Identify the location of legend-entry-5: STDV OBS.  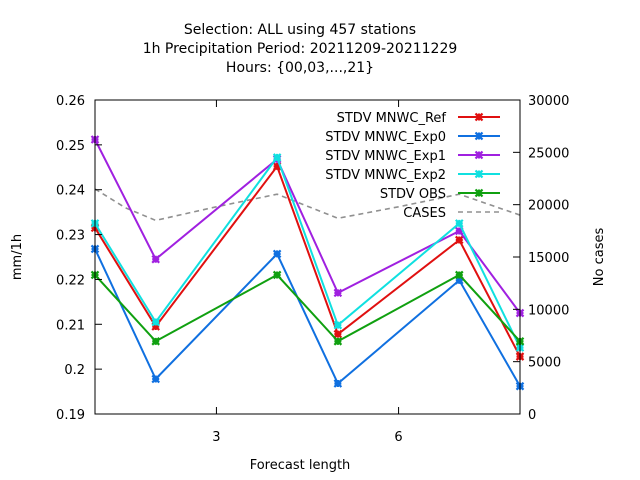
(440, 194).